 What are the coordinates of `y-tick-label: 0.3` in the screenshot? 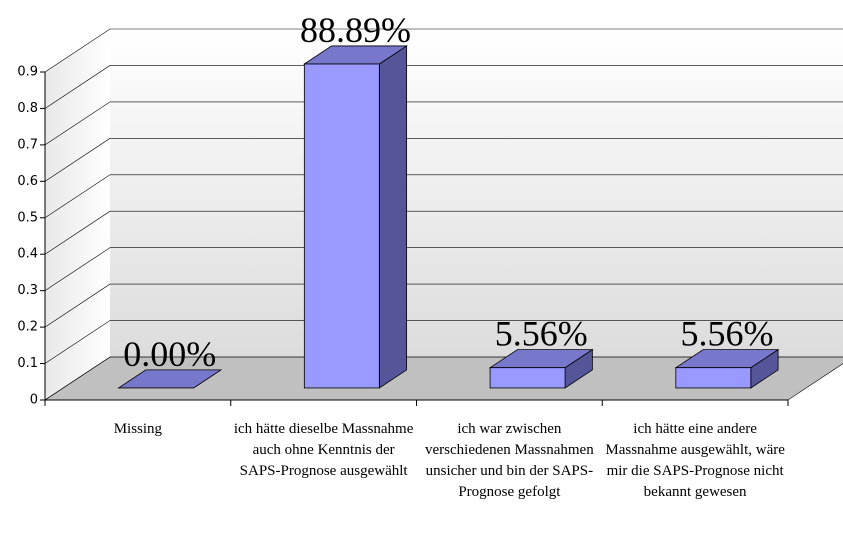 It's located at (27, 290).